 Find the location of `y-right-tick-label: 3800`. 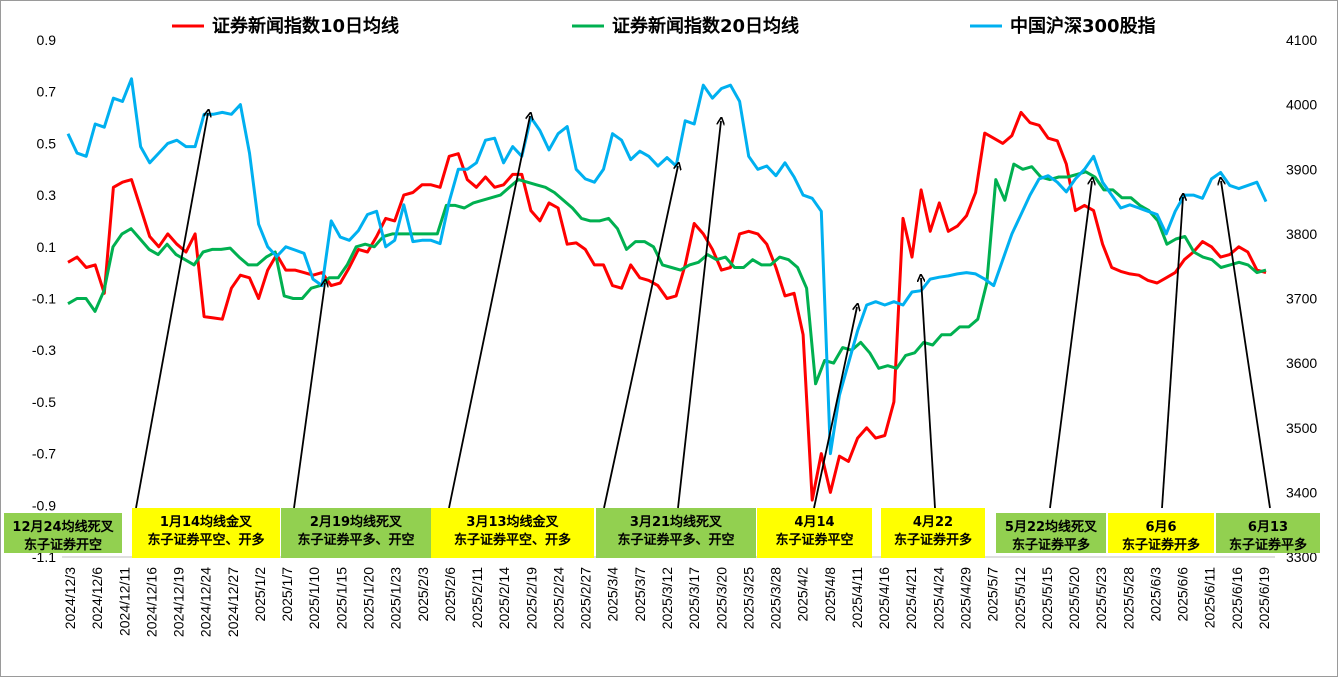

y-right-tick-label: 3800 is located at coordinates (1301, 234).